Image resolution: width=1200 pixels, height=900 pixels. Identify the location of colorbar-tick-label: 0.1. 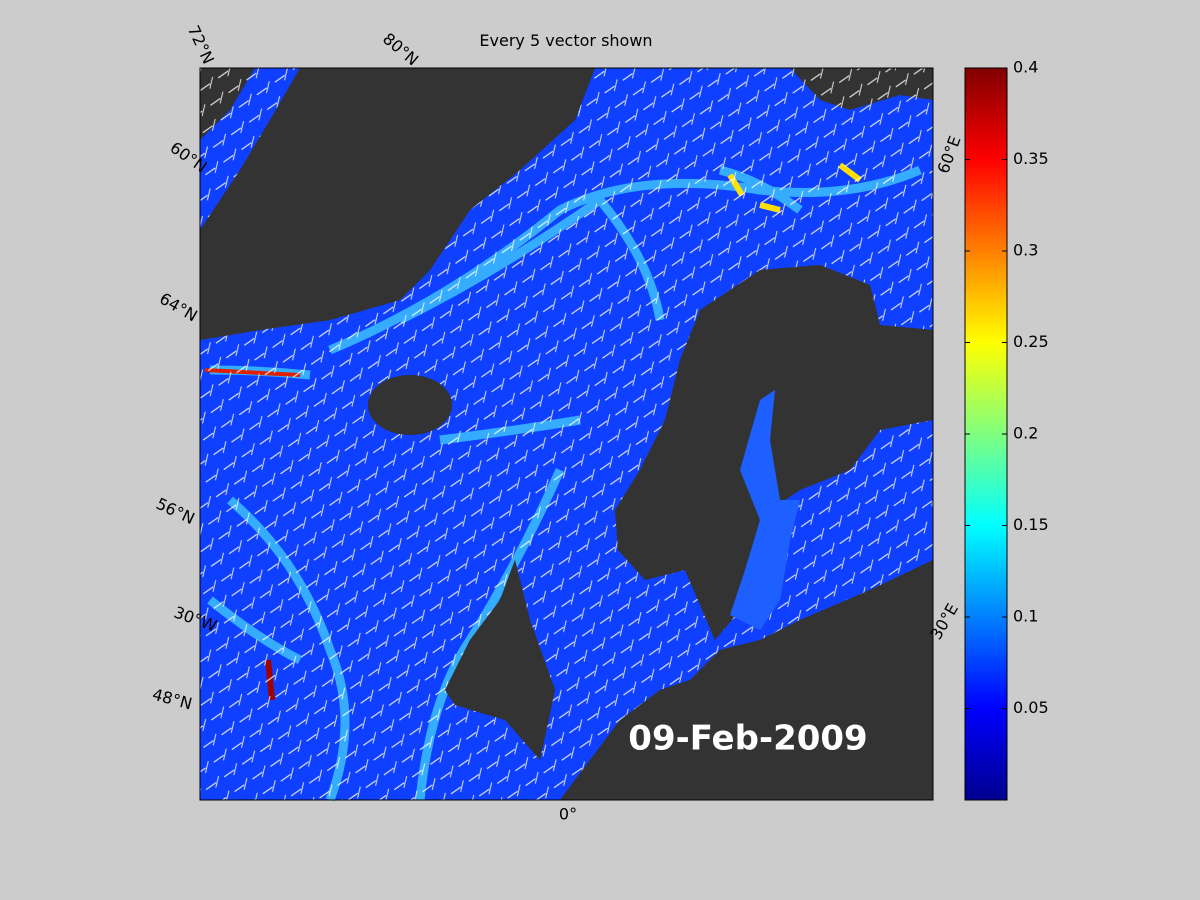
(1025, 616).